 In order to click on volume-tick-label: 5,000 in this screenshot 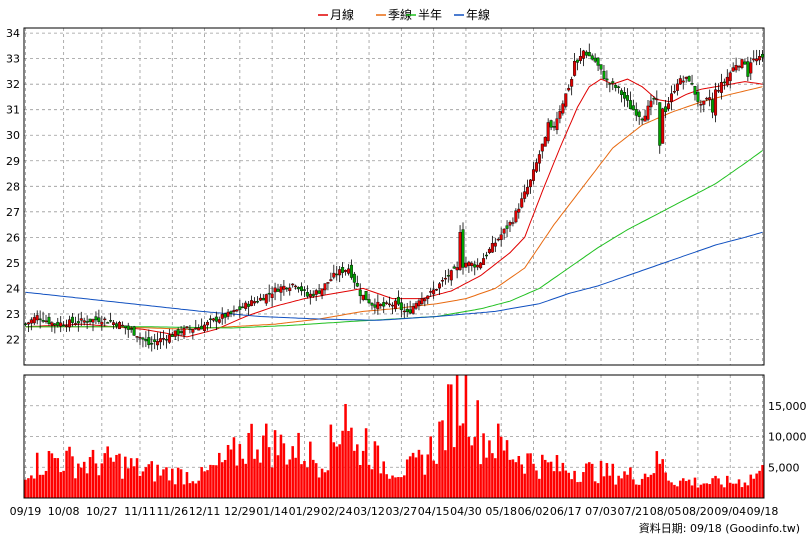, I will do `click(784, 467)`.